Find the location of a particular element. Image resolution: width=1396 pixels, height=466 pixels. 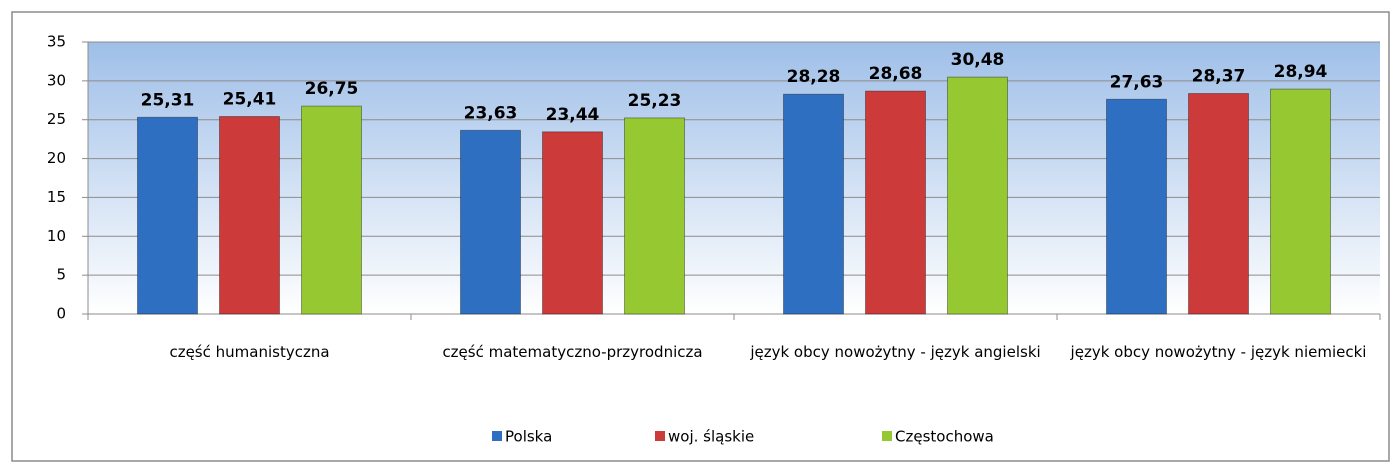

y-tick-label: 10 is located at coordinates (56, 236).